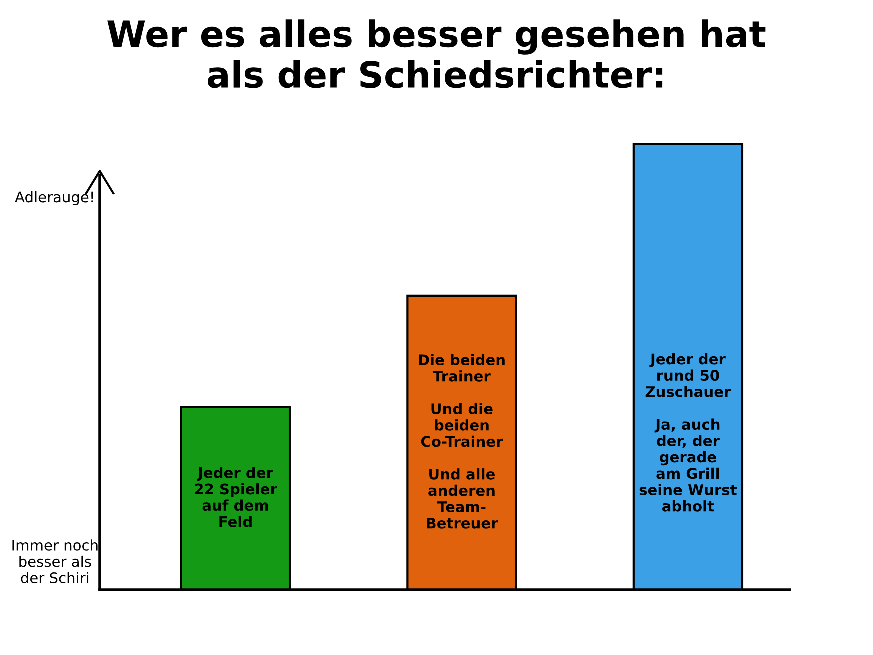 The image size is (873, 655). What do you see at coordinates (54, 198) in the screenshot?
I see `text: Adlerauge!` at bounding box center [54, 198].